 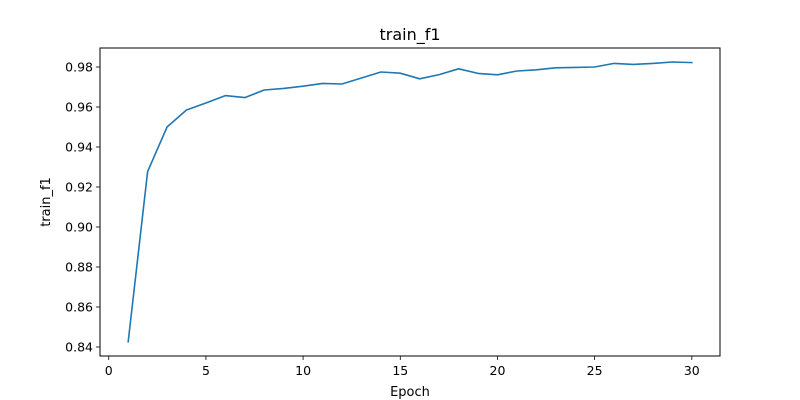 What do you see at coordinates (400, 370) in the screenshot?
I see `x-tick-label: 15` at bounding box center [400, 370].